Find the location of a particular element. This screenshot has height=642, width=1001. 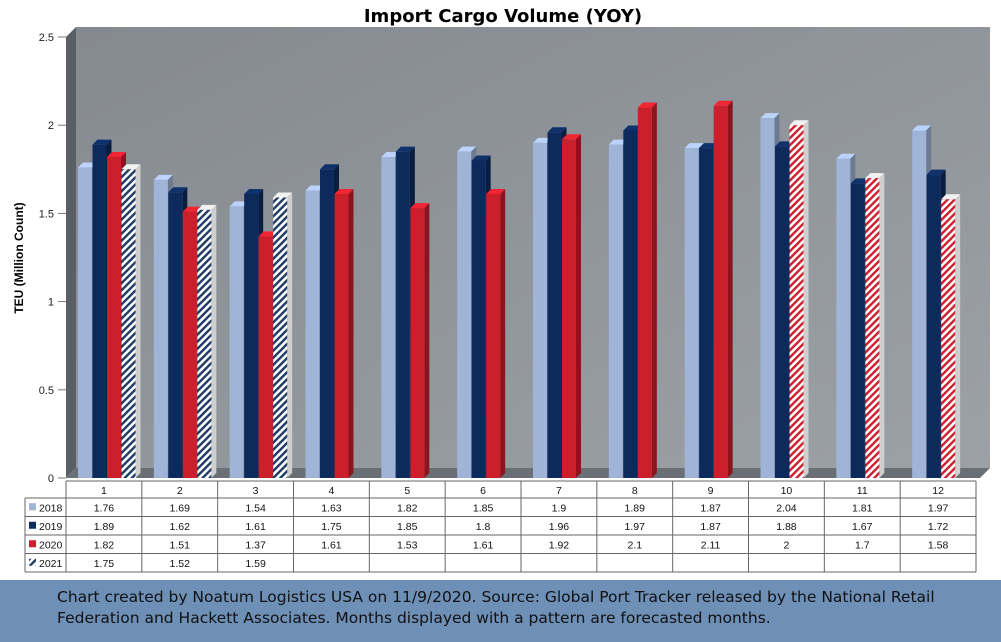

legend-label-2019: 2019 is located at coordinates (51, 527).